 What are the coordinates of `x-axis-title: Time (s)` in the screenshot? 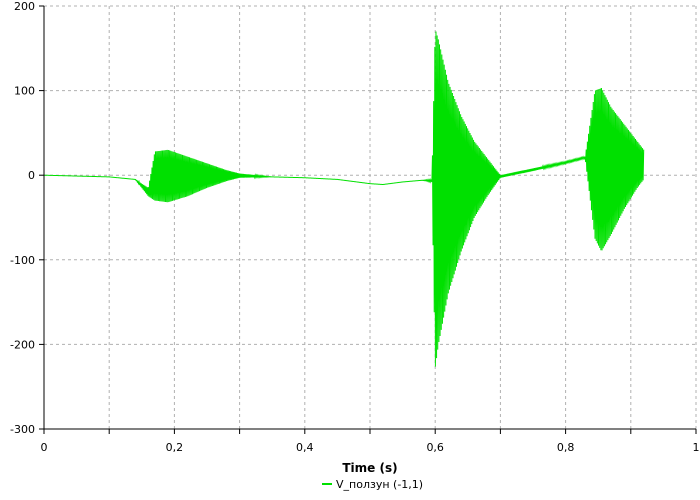 It's located at (369, 468).